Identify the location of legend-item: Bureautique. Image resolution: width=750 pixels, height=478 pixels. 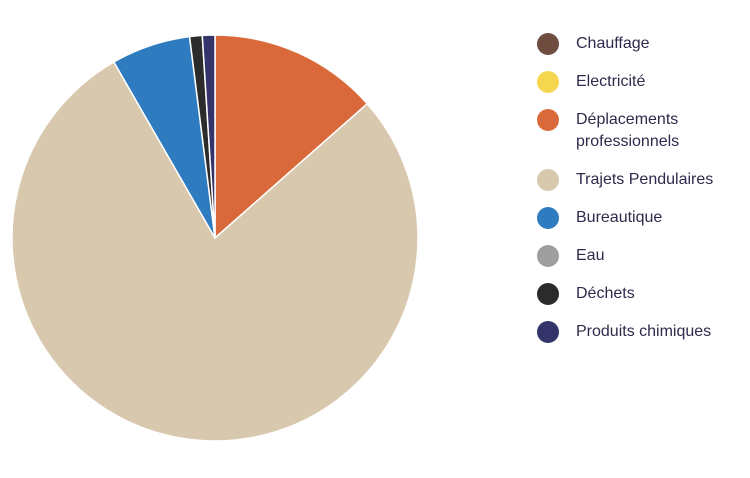
(642, 218).